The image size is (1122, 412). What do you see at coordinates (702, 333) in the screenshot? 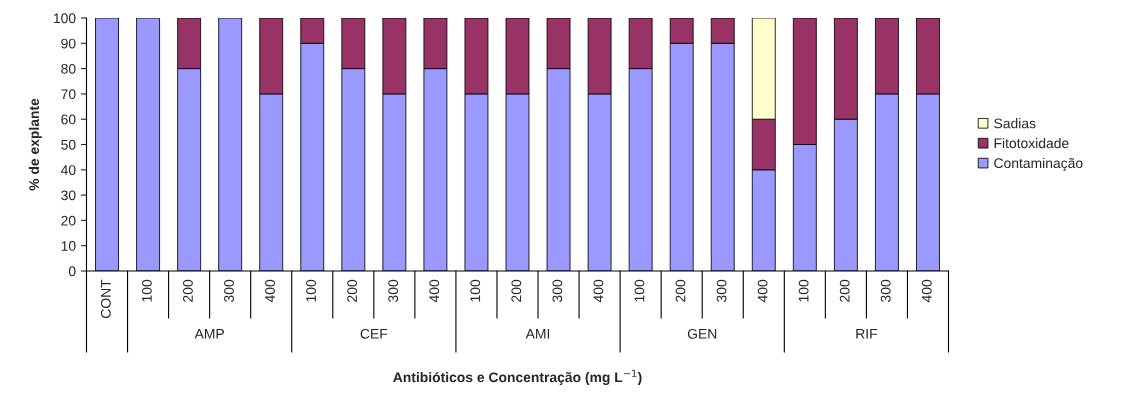
I see `text: GEN` at bounding box center [702, 333].